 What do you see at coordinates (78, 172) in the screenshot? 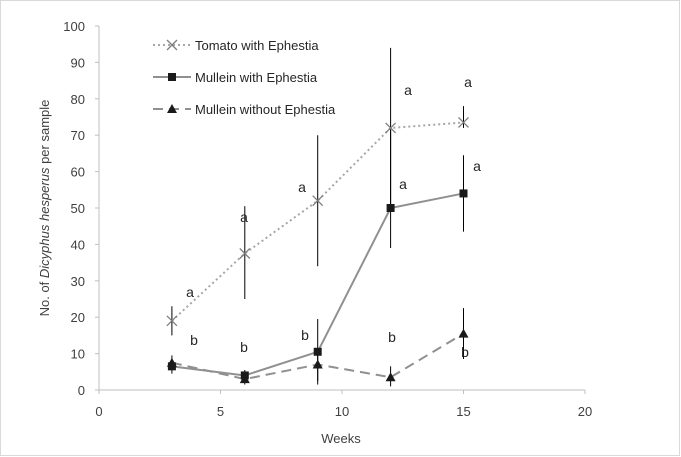
I see `y-tick-label: 60` at bounding box center [78, 172].